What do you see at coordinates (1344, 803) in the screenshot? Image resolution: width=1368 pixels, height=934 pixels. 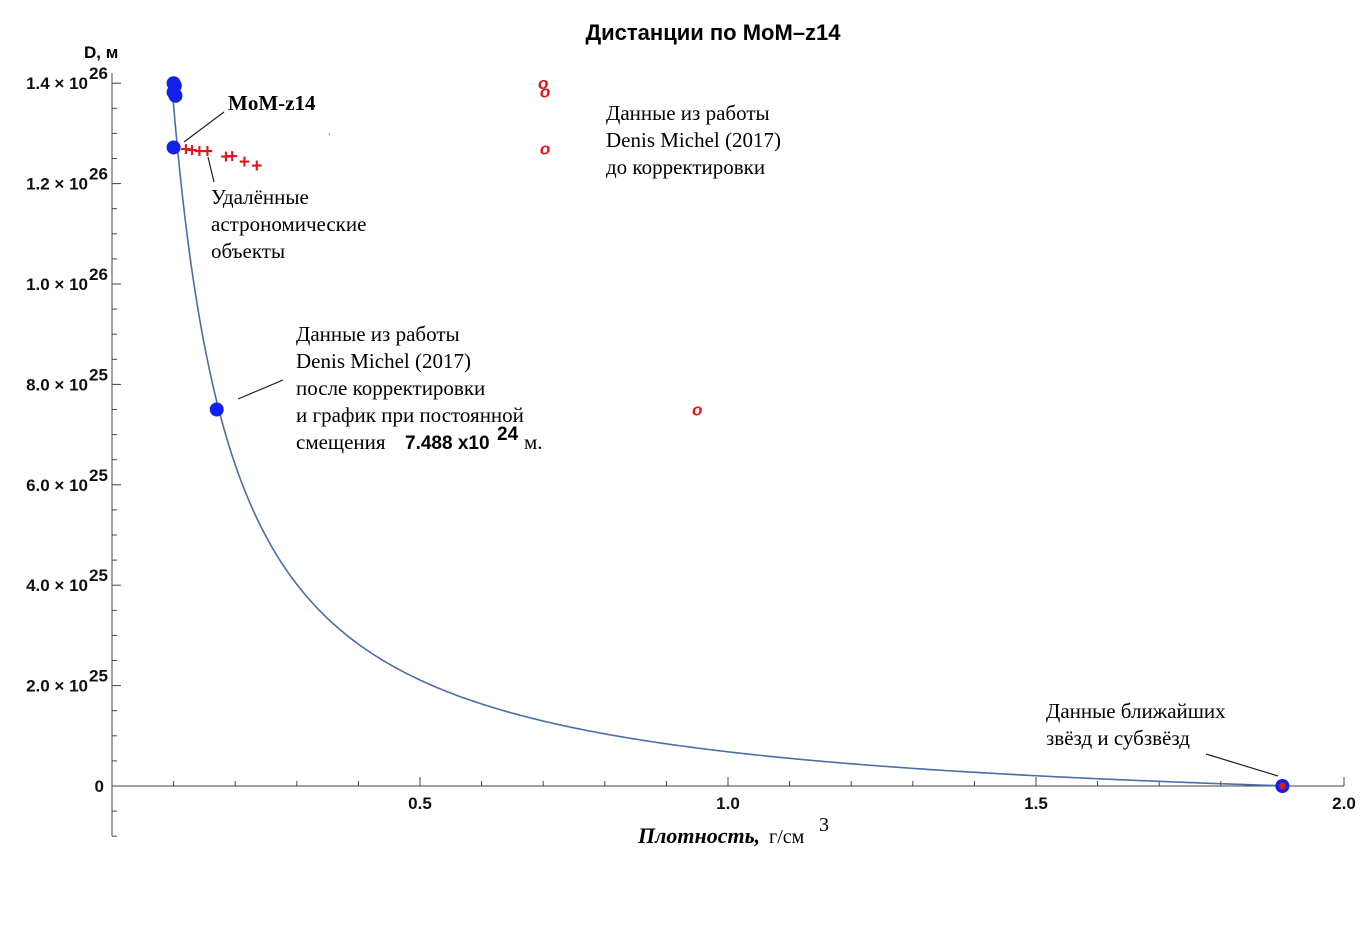 I see `x-tick-label: 2.0` at bounding box center [1344, 803].